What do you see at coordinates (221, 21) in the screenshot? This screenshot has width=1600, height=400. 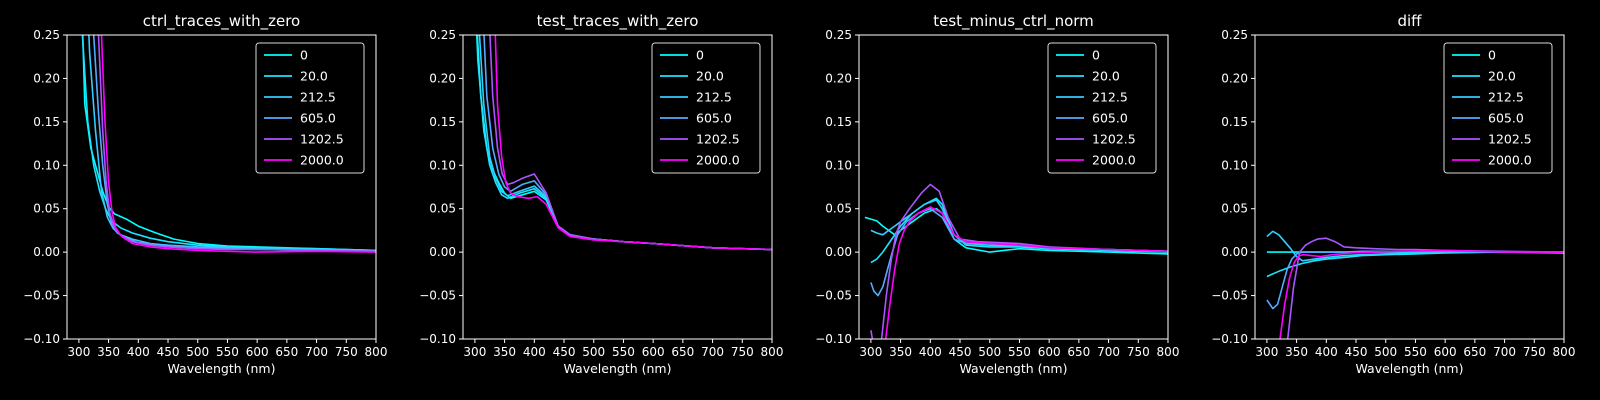 I see `chart-title: ctrl_traces_with_zero` at bounding box center [221, 21].